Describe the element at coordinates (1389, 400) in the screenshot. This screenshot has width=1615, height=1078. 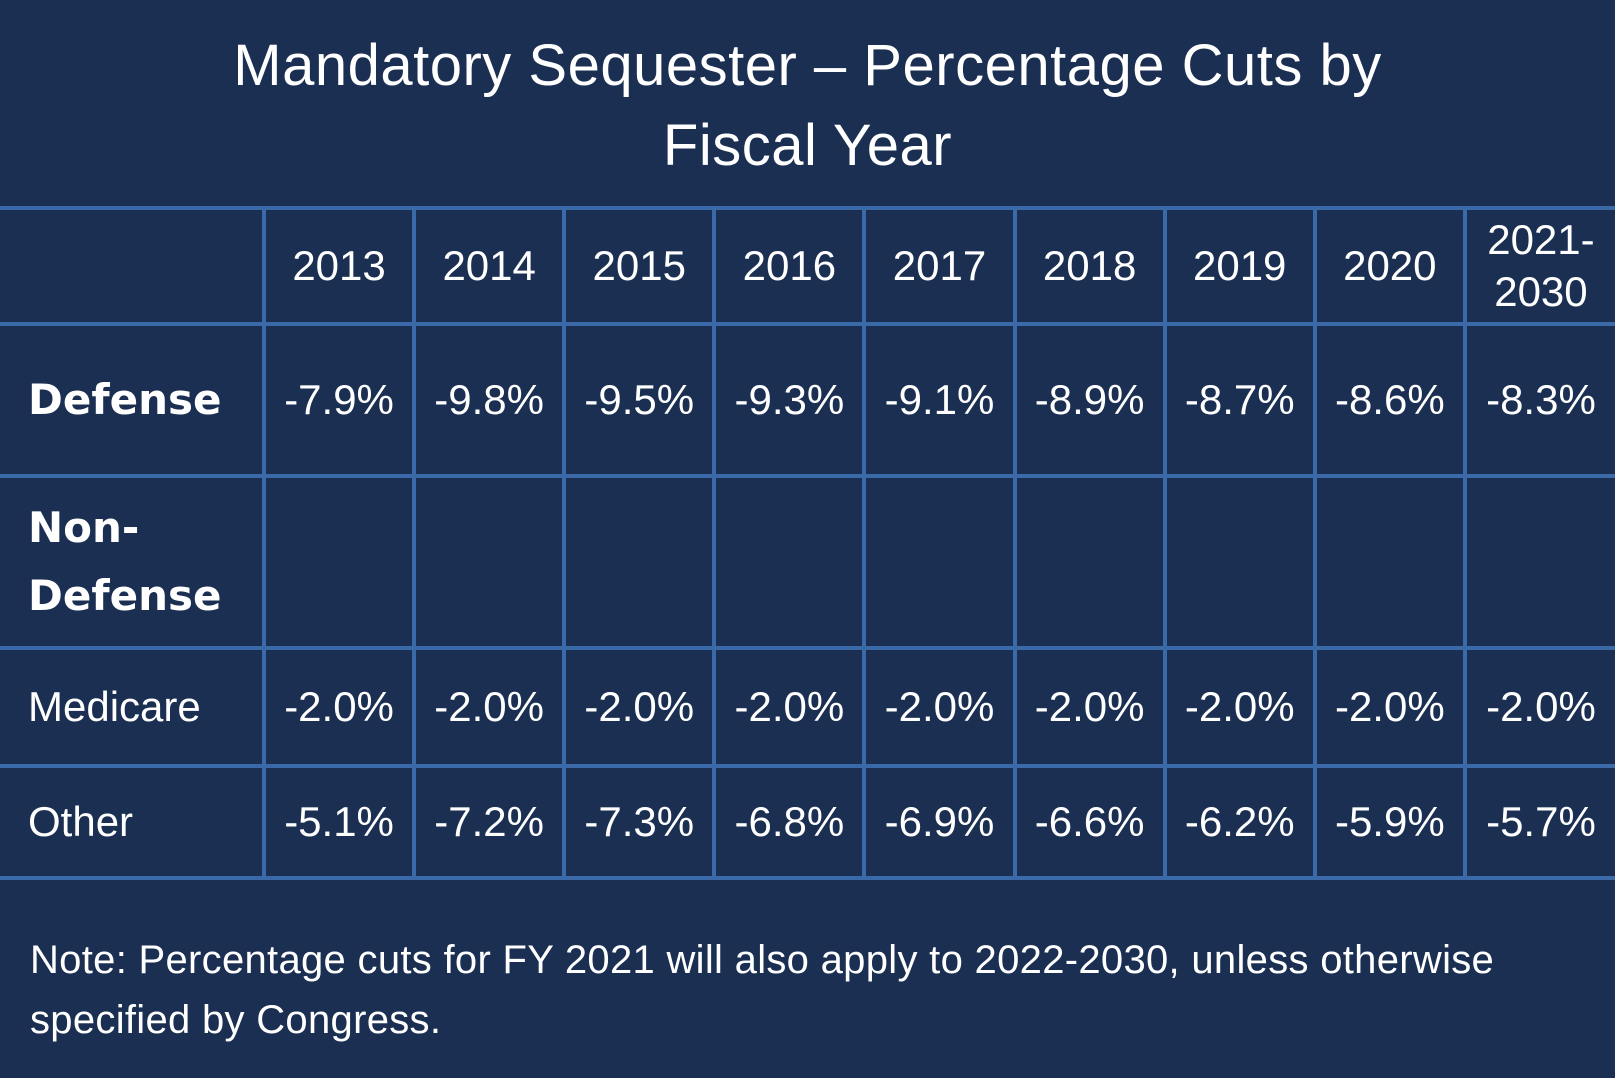
I see `table-cell: -8.6%` at that location.